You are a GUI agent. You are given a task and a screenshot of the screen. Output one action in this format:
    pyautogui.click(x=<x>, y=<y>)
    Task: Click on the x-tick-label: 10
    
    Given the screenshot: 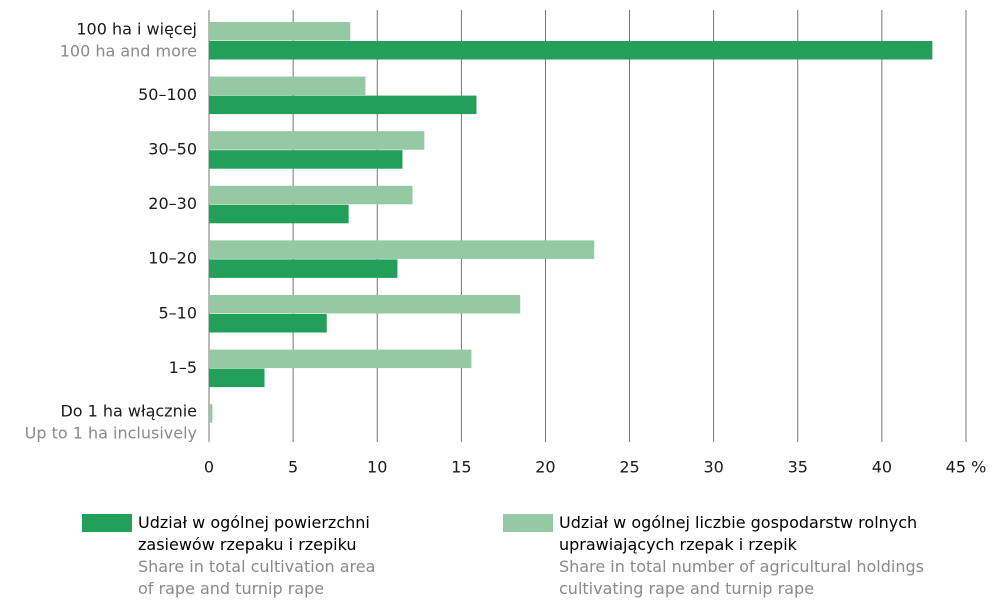 What is the action you would take?
    pyautogui.click(x=377, y=467)
    